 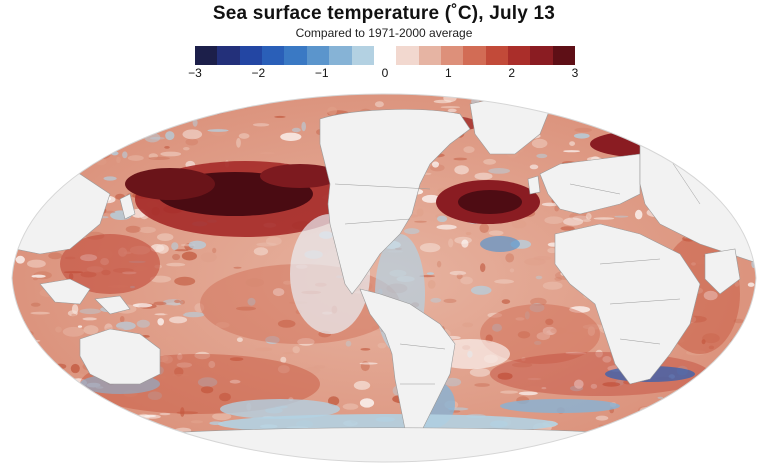 What do you see at coordinates (627, 304) in the screenshot?
I see `land-africa` at bounding box center [627, 304].